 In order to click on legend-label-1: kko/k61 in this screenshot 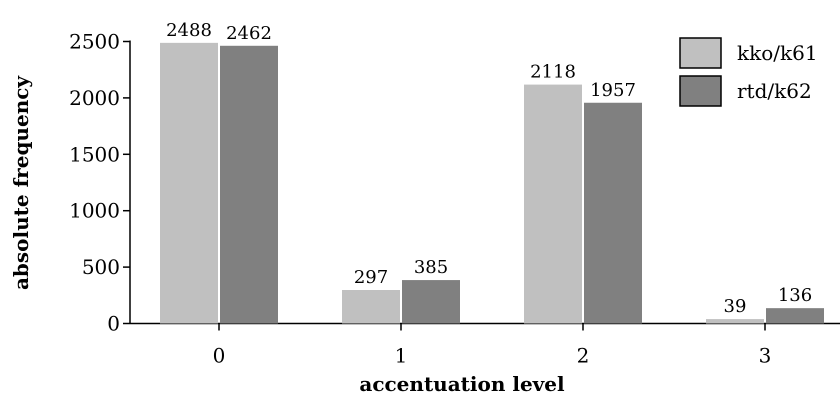, I will do `click(777, 53)`.